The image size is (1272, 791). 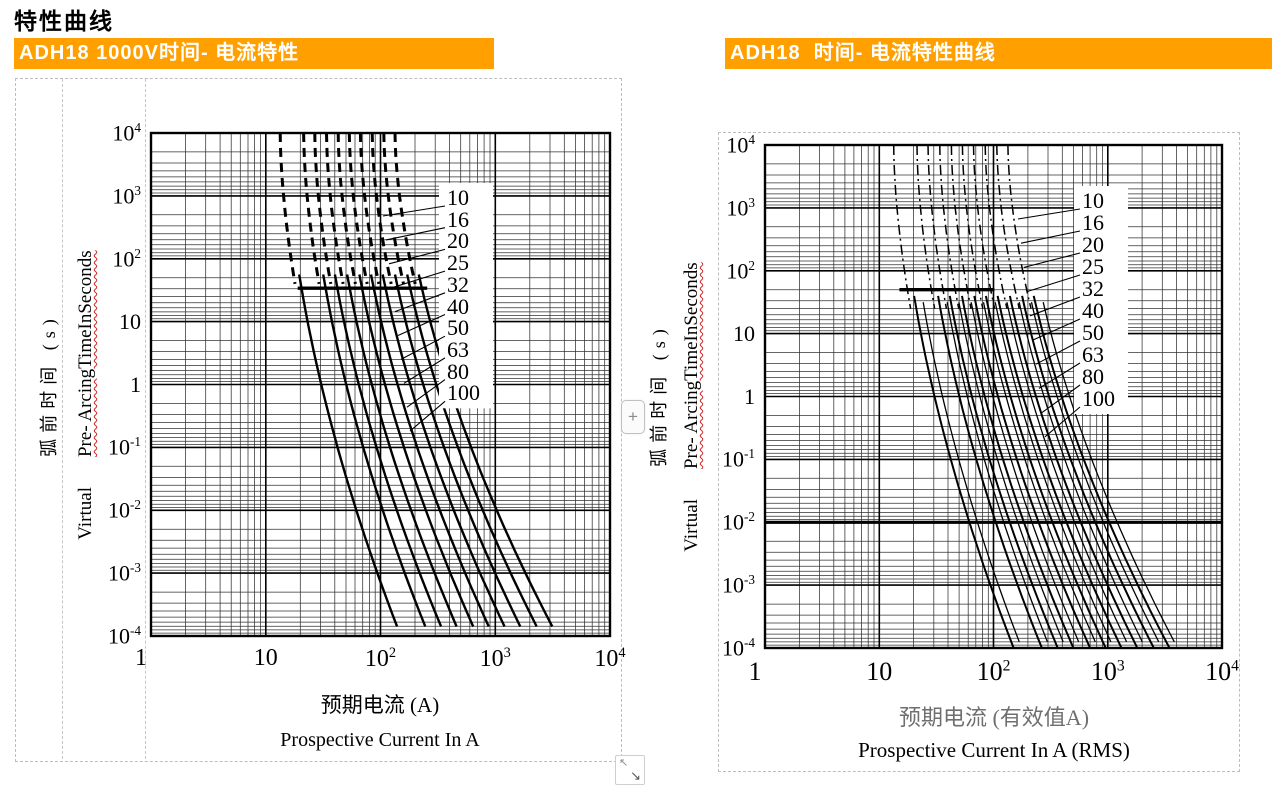 I want to click on insert-plus-button: +, so click(x=633, y=417).